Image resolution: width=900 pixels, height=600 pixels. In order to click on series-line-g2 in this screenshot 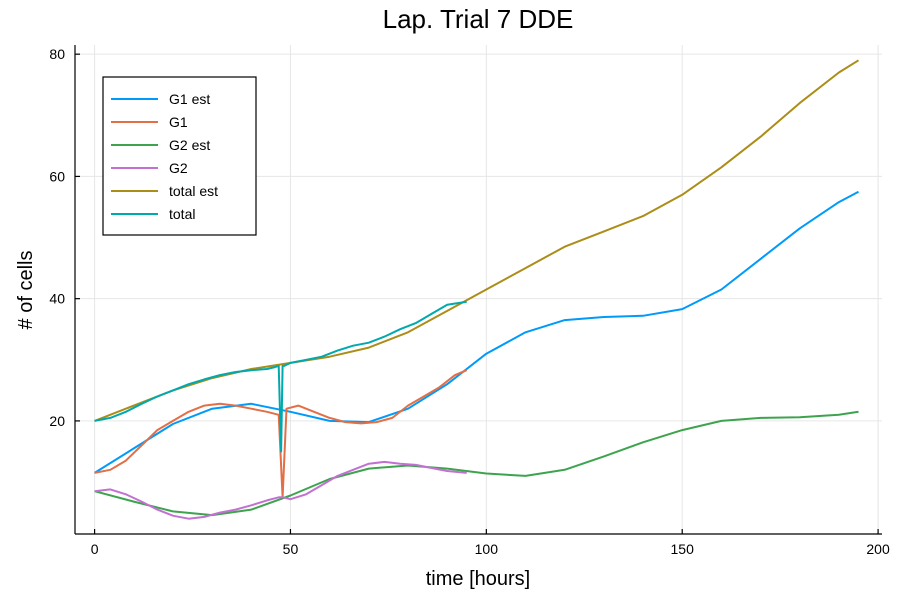, I will do `click(280, 490)`.